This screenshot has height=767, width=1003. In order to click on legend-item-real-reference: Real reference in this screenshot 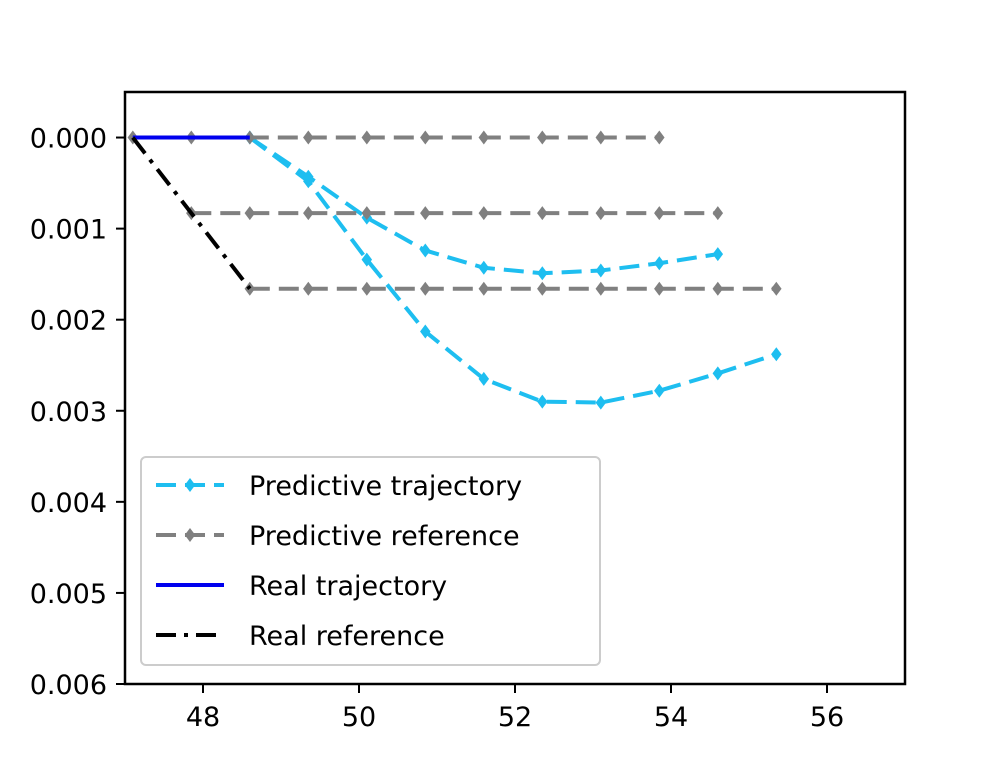, I will do `click(300, 636)`.